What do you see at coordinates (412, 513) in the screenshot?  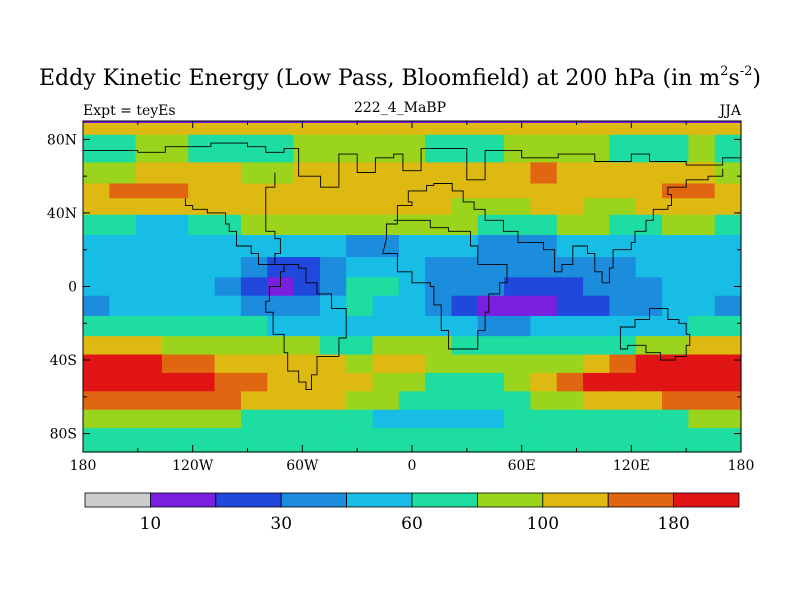 I see `colorbar: 10 30 60 100 180` at bounding box center [412, 513].